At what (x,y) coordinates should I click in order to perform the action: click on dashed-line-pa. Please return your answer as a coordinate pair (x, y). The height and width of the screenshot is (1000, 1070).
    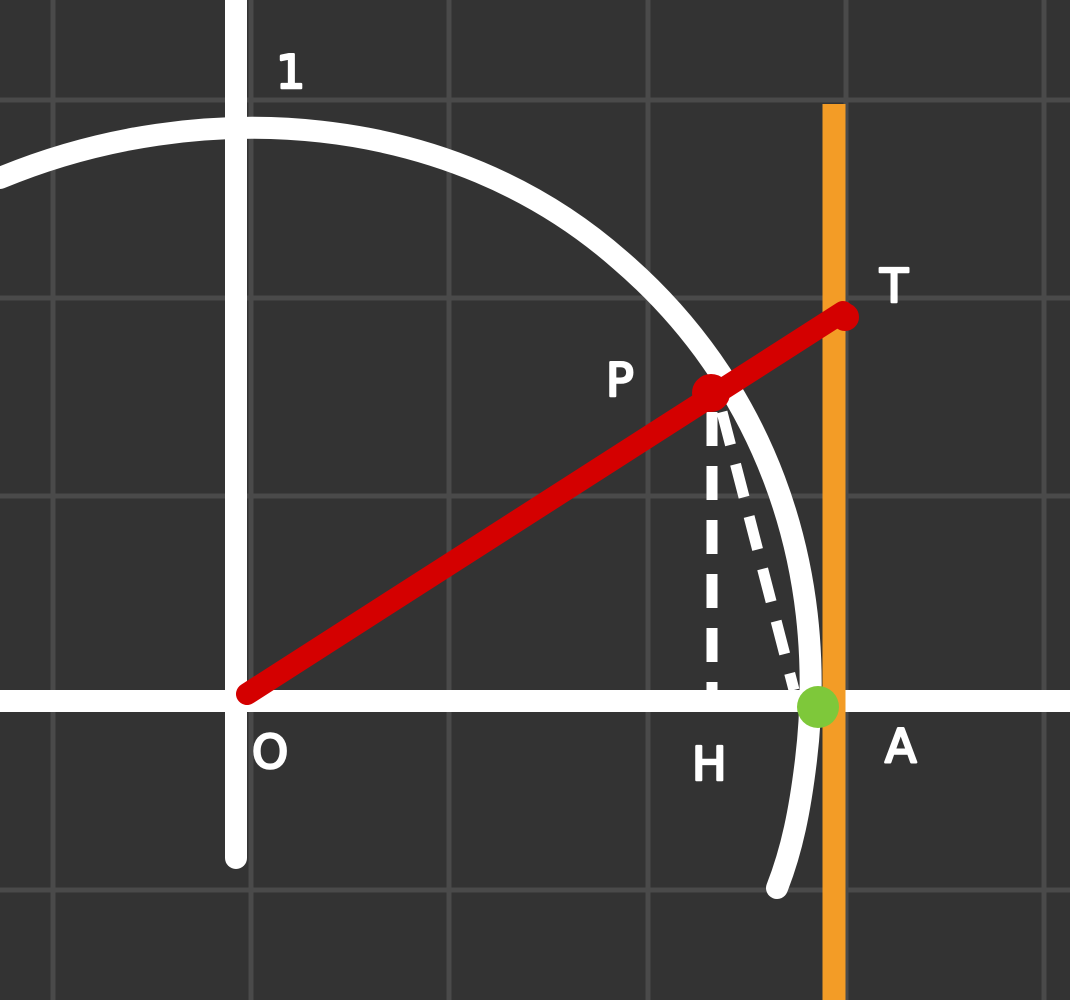
    Looking at the image, I should click on (758, 551).